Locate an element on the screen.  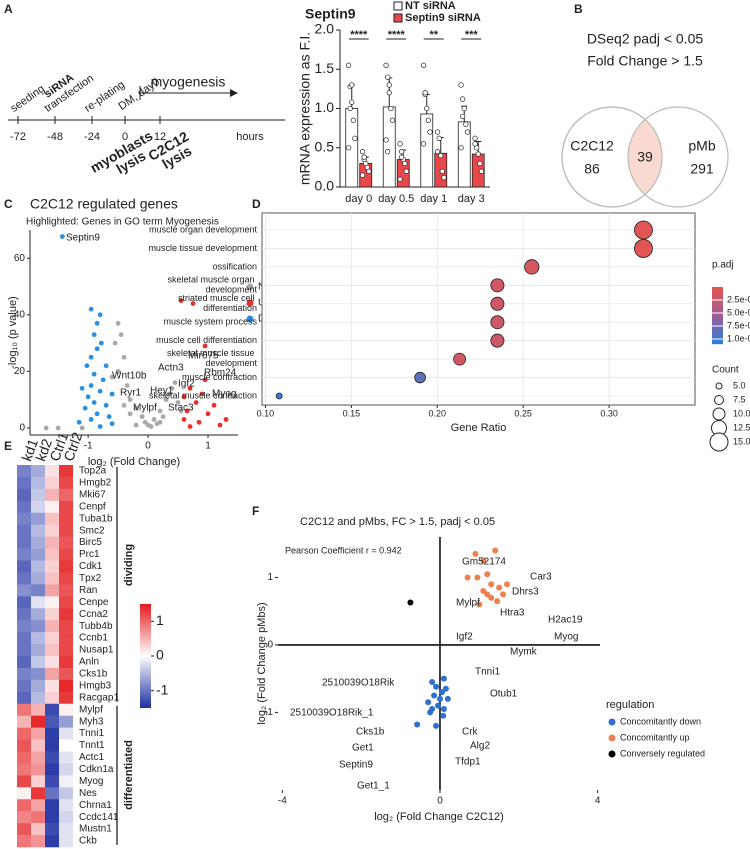
size-label: 12.5 is located at coordinates (741, 427).